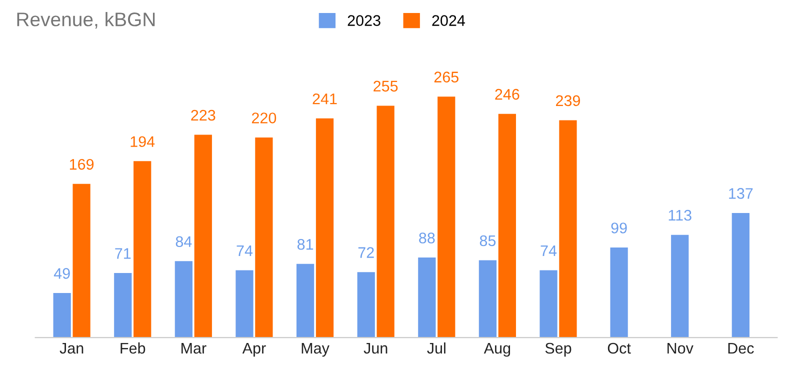  I want to click on x-tick-label: May, so click(316, 349).